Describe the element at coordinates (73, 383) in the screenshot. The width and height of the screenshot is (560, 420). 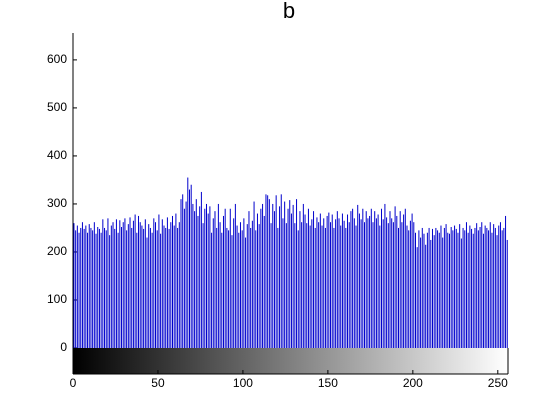
I see `x-tick-label: 0` at that location.